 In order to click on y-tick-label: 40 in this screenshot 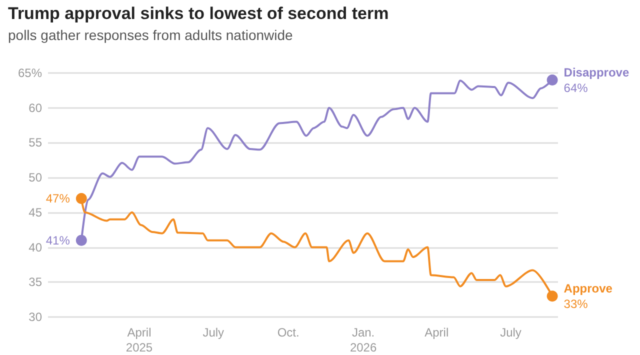, I will do `click(35, 247)`.